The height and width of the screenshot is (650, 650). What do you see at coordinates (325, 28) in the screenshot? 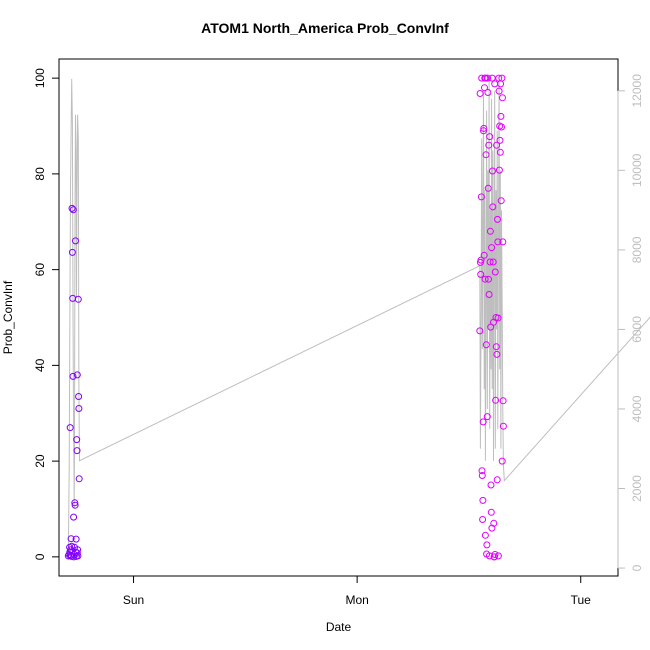
I see `chart-title: ATOM1 North_America Prob_ConvInf` at bounding box center [325, 28].